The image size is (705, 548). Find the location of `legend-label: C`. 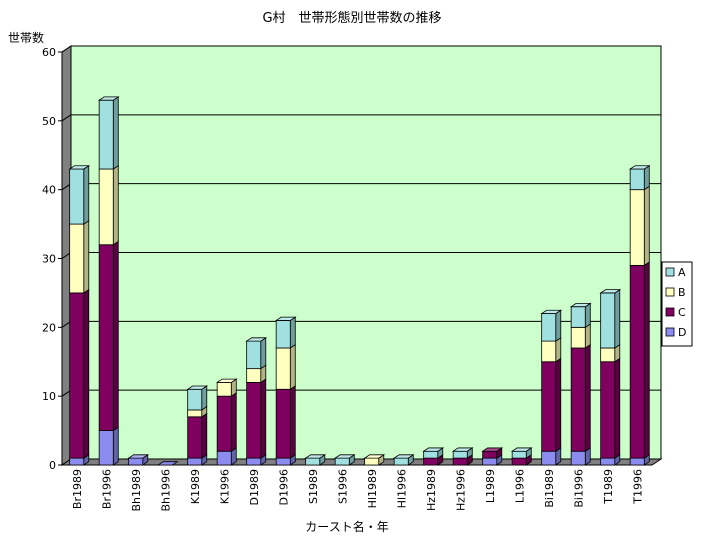

legend-label: C is located at coordinates (682, 312).